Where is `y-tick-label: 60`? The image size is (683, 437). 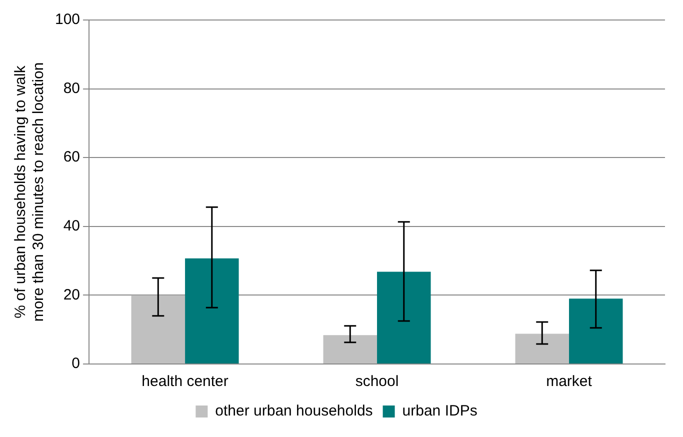
y-tick-label: 60 is located at coordinates (71, 157).